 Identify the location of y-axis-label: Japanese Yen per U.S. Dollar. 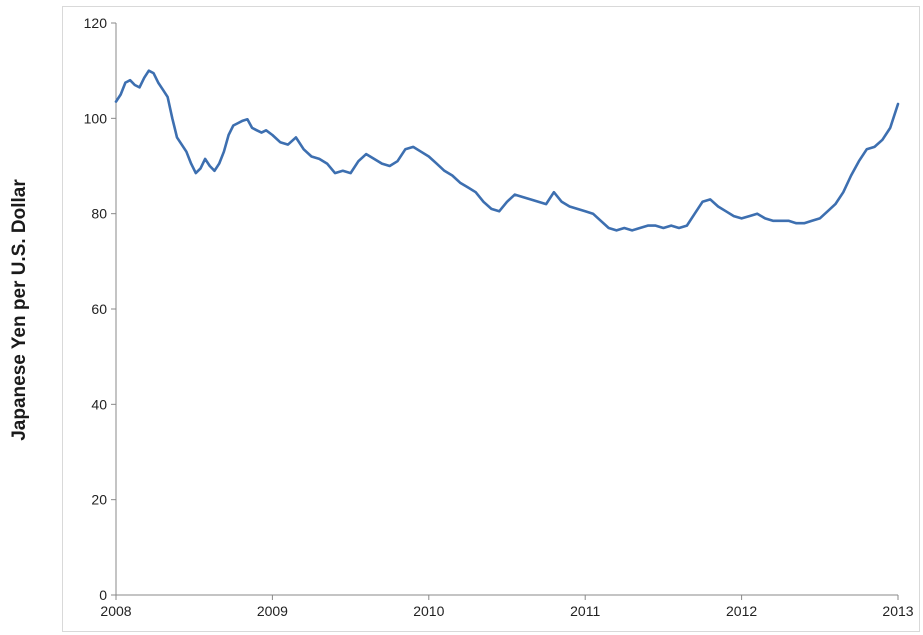
(19, 310).